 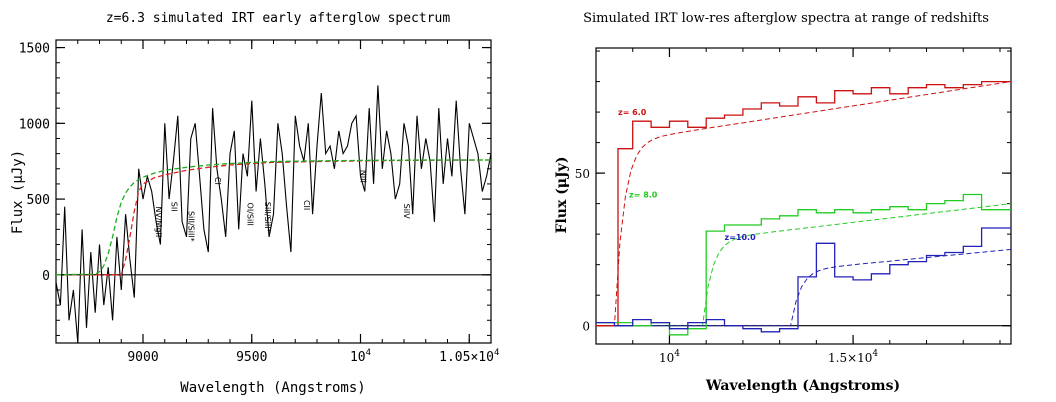 What do you see at coordinates (34, 49) in the screenshot?
I see `y-tick-label: 1500` at bounding box center [34, 49].